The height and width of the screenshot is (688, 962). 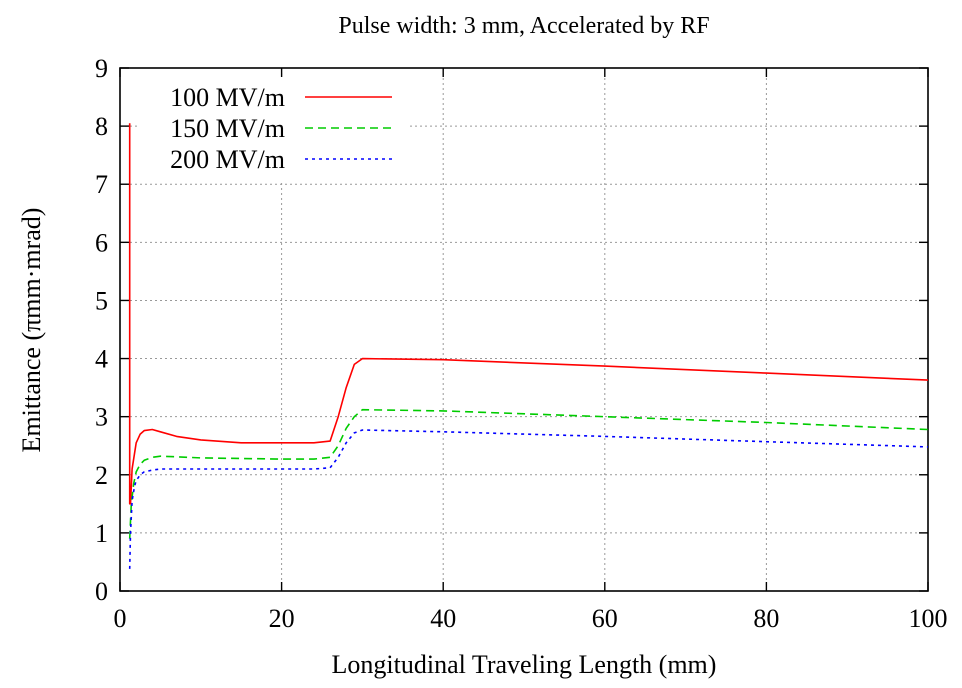 What do you see at coordinates (524, 664) in the screenshot?
I see `x-axis-label: Longitudinal Traveling Length (mm)` at bounding box center [524, 664].